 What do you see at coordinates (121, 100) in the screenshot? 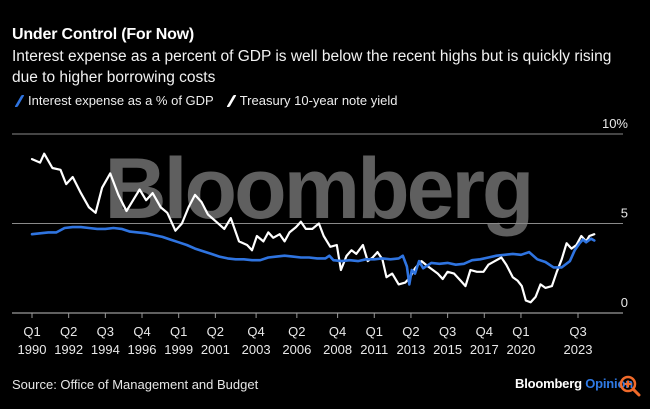
I see `legend-label-interest-expense: Interest expense as a % of GDP` at bounding box center [121, 100].